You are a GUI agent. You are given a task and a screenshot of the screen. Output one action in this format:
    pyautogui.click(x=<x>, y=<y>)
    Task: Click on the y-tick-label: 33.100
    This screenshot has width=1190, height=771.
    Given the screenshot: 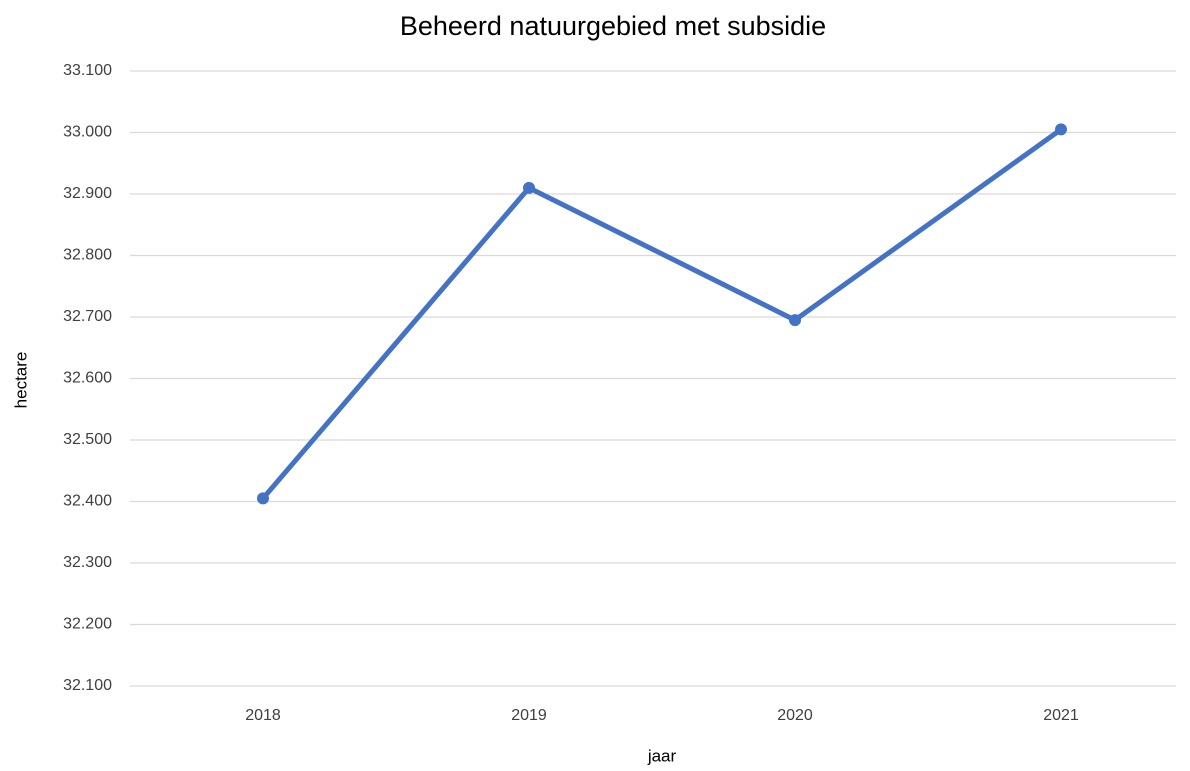 What is the action you would take?
    pyautogui.click(x=87, y=70)
    